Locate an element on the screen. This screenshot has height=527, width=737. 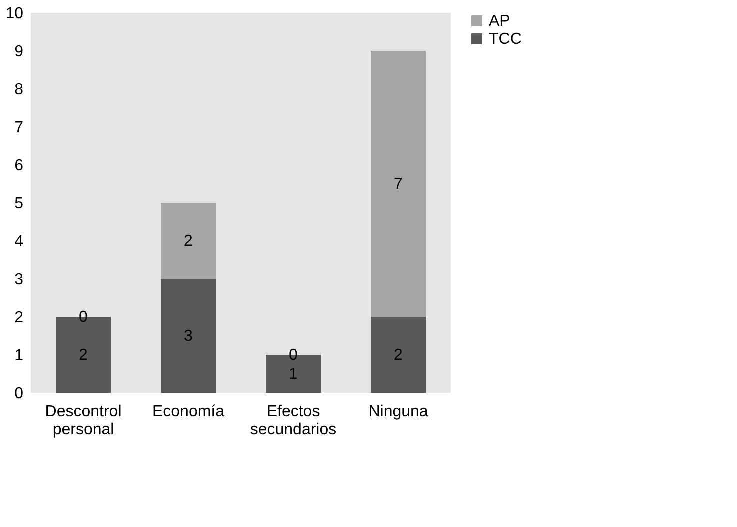
y-tick-label: 4 is located at coordinates (19, 242).